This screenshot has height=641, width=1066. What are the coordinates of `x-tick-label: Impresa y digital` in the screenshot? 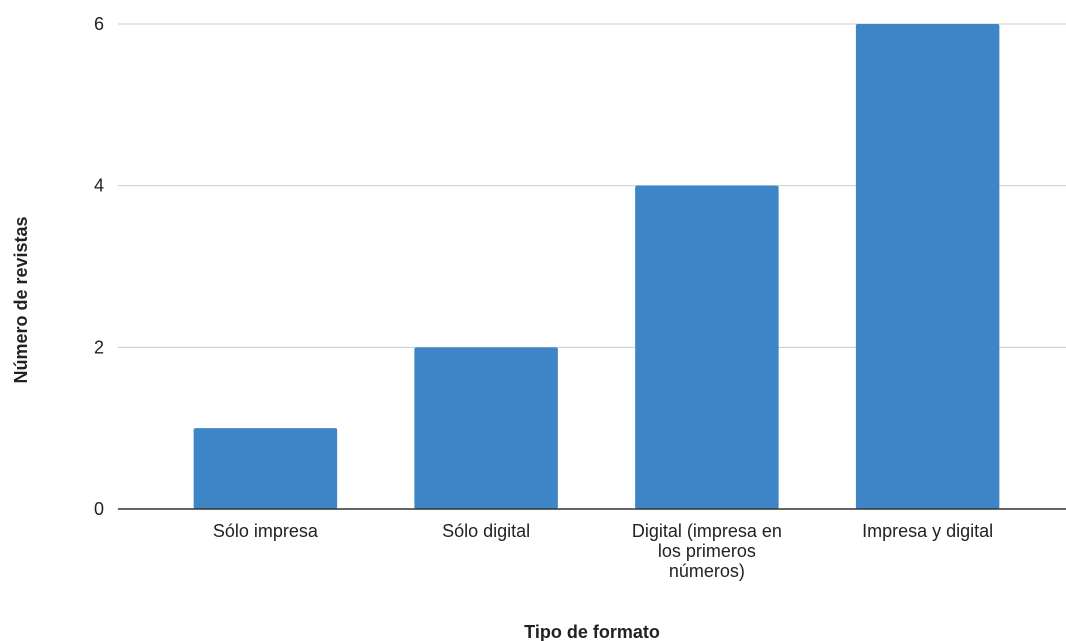 It's located at (927, 531).